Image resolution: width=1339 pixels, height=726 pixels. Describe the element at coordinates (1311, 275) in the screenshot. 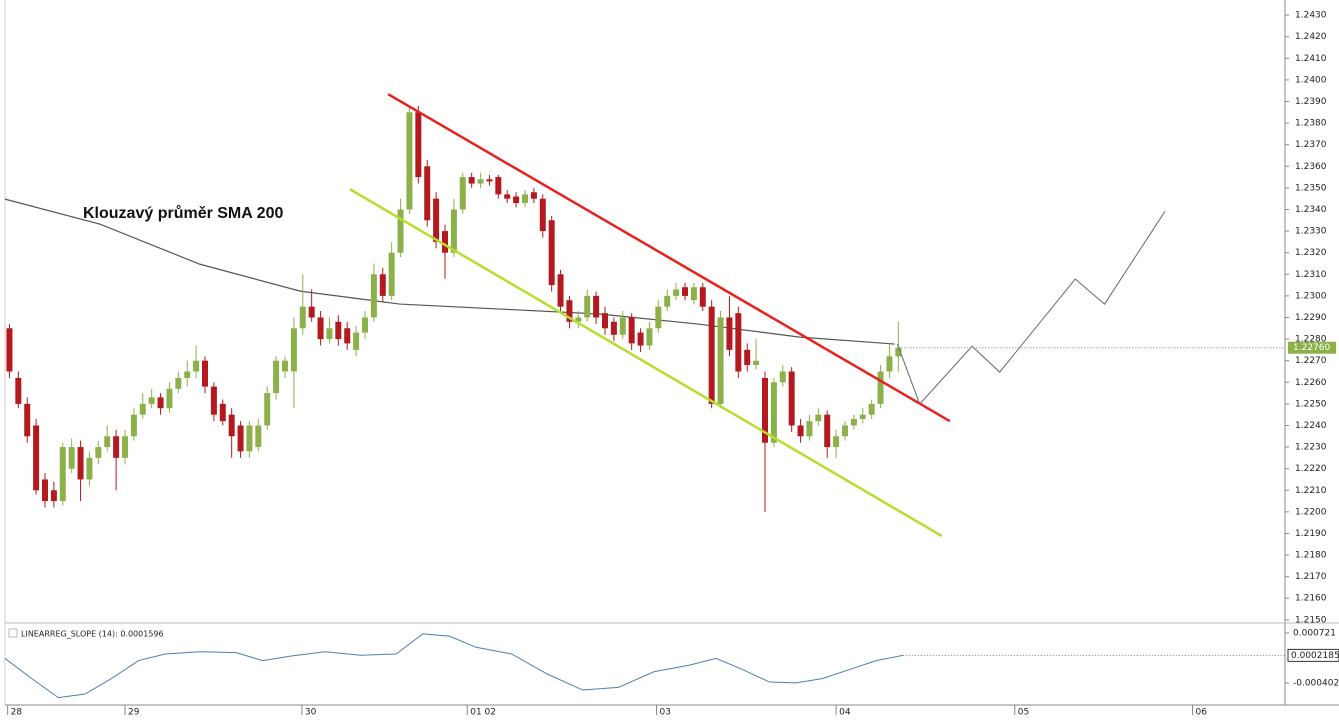

I see `y-tick-label: 1.2310` at that location.